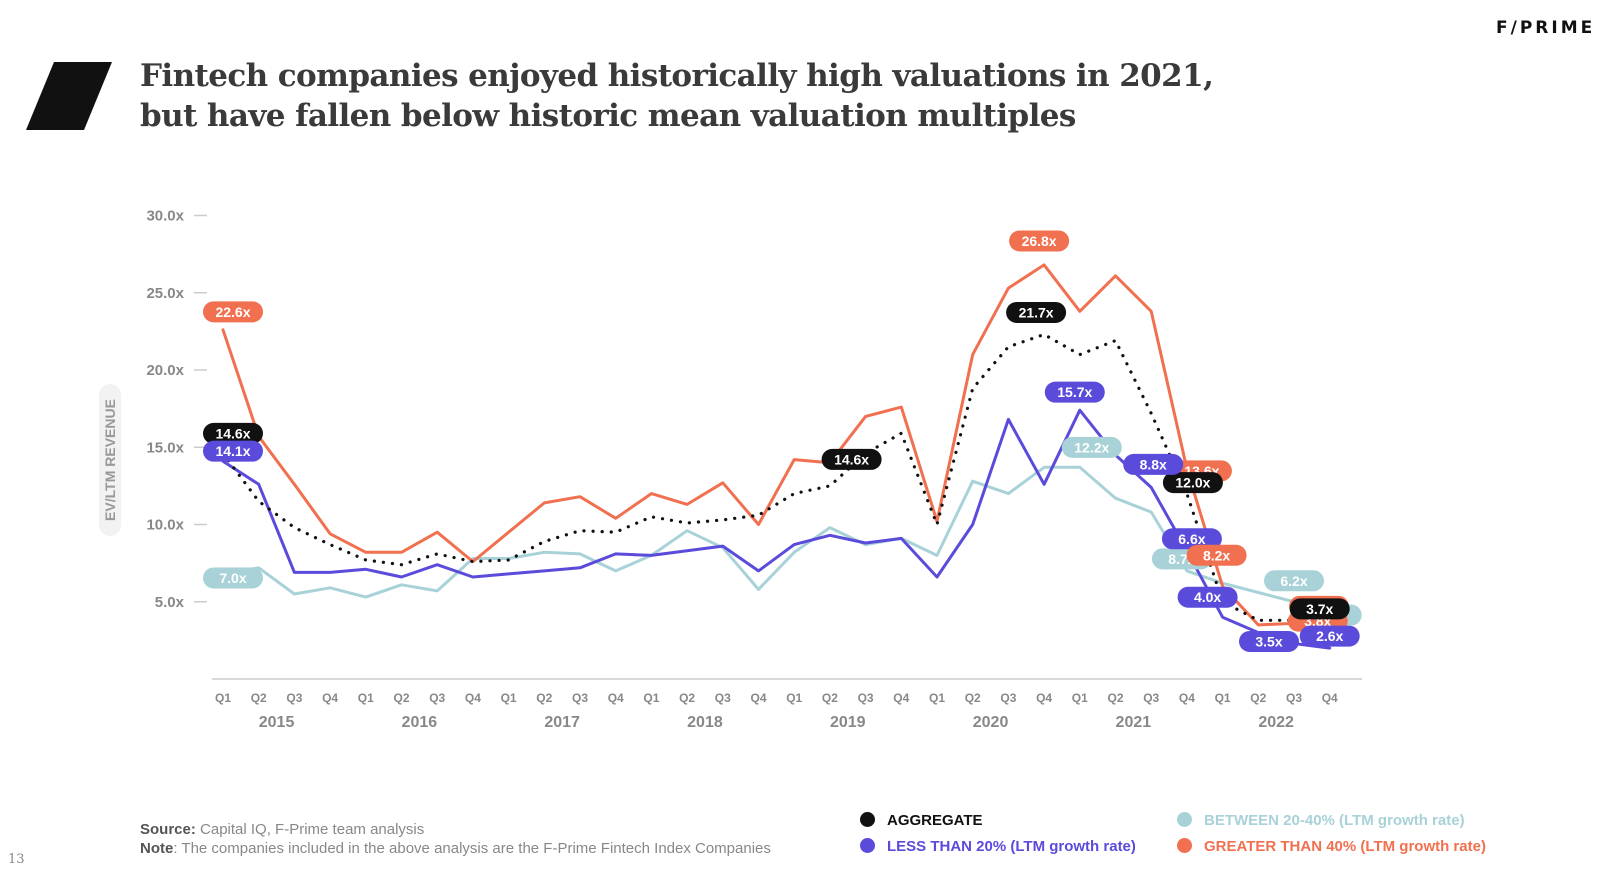  Describe the element at coordinates (998, 846) in the screenshot. I see `legend-item-less-than-20: LESS THAN 20% (LTM growth rate)` at that location.